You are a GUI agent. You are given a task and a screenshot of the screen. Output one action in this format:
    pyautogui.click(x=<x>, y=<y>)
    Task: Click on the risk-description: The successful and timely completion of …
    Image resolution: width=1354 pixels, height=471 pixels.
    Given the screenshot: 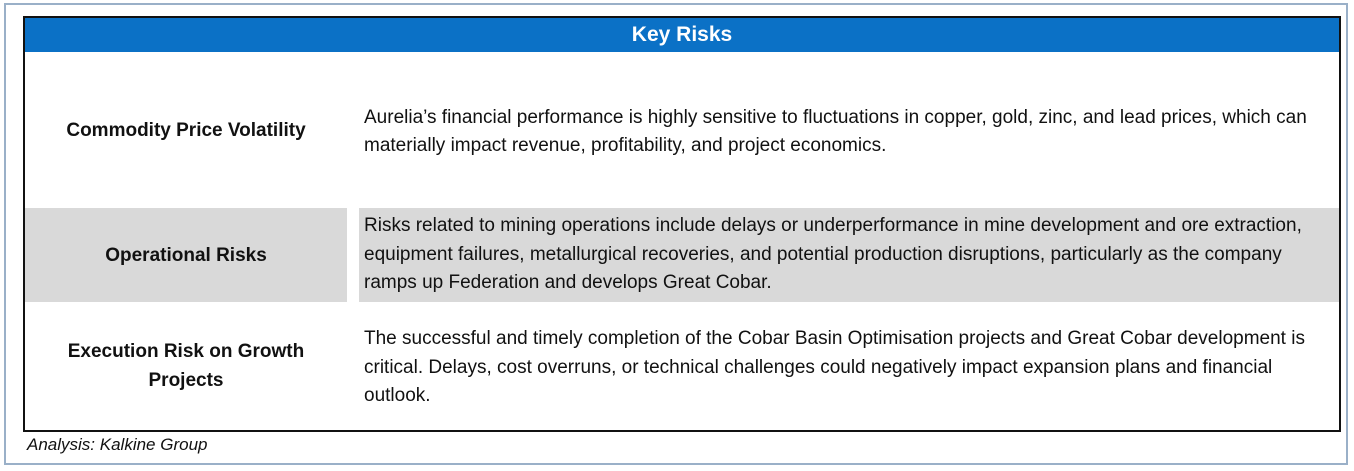 What is the action you would take?
    pyautogui.click(x=834, y=367)
    